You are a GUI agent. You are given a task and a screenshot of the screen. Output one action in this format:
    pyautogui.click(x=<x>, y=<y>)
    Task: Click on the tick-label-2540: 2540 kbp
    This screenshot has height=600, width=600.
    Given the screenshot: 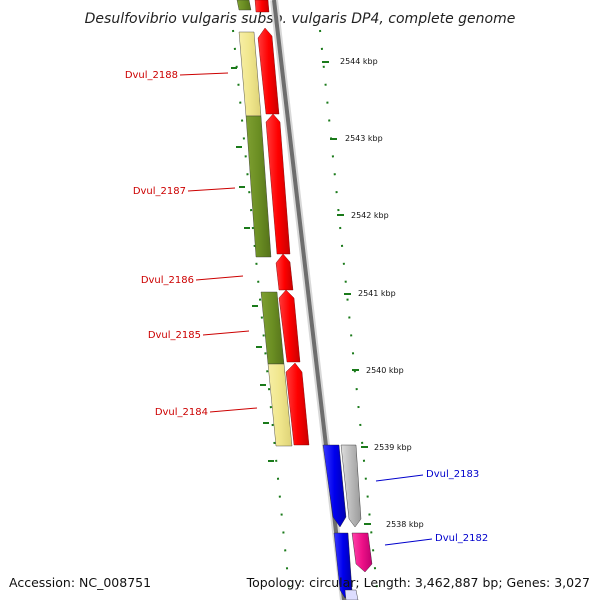 What is the action you would take?
    pyautogui.click(x=385, y=370)
    